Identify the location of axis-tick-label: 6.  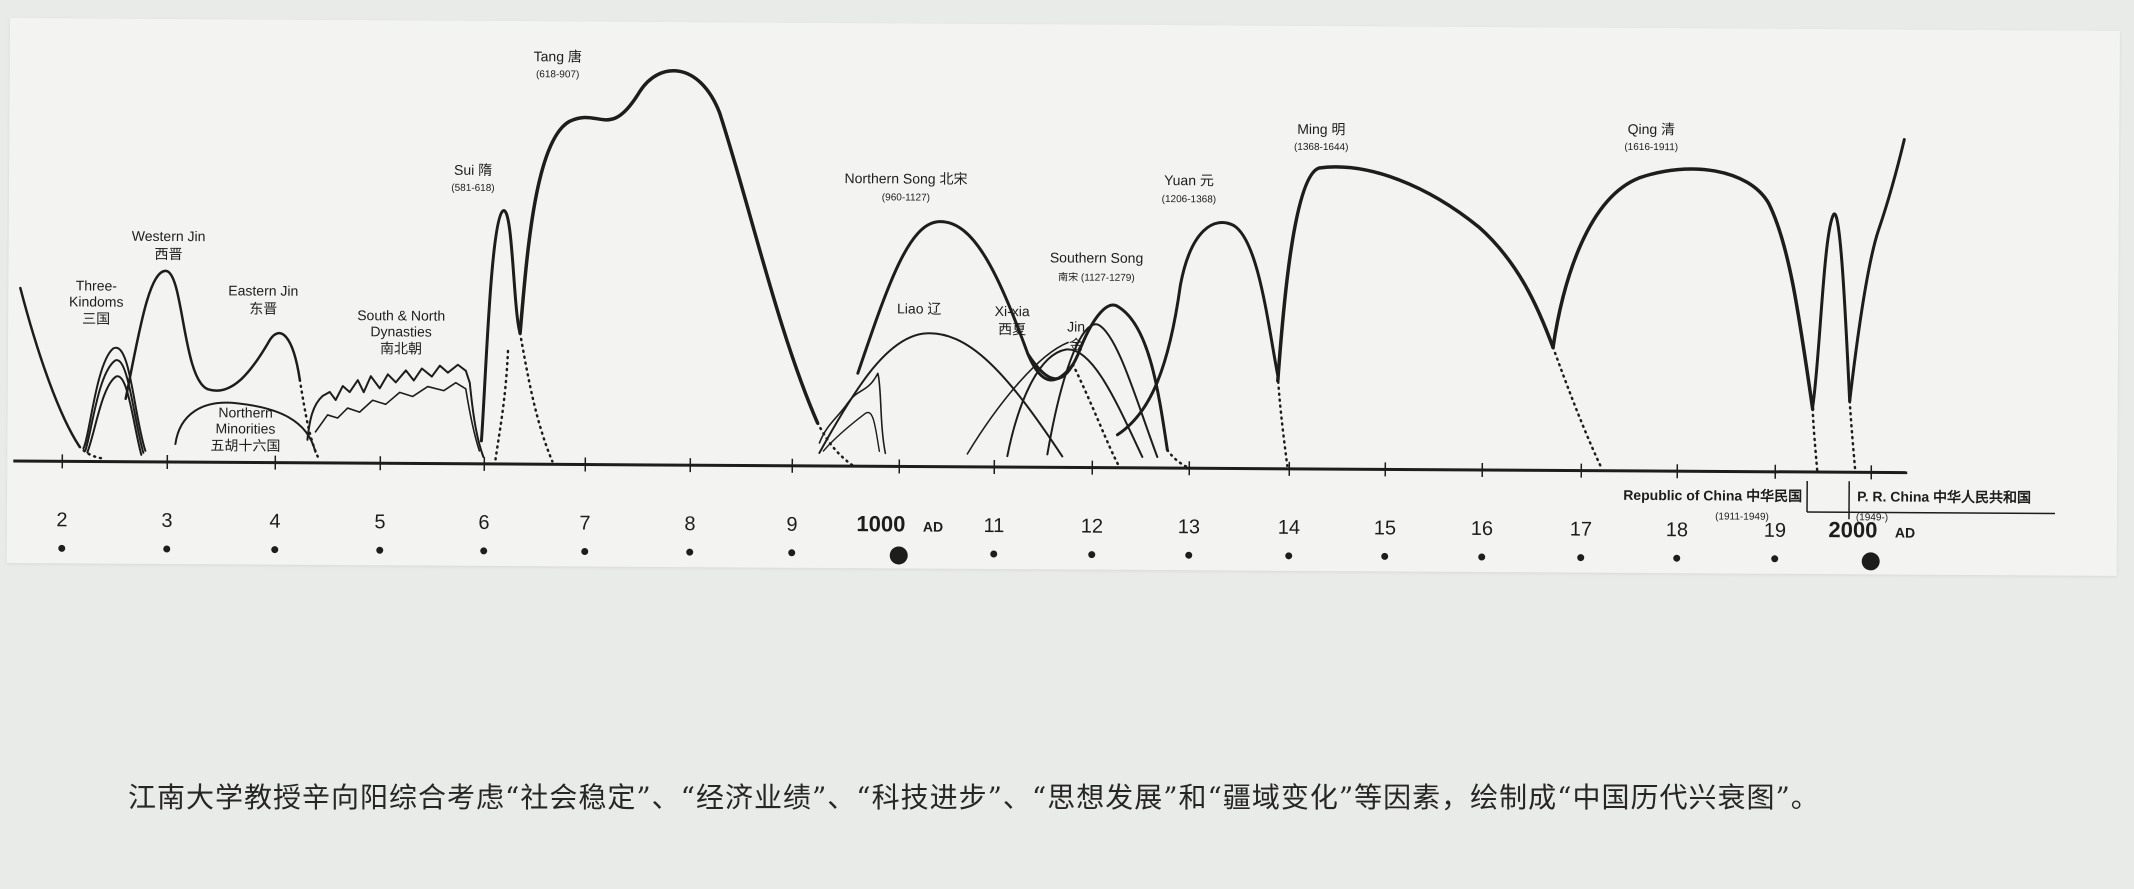
(483, 523).